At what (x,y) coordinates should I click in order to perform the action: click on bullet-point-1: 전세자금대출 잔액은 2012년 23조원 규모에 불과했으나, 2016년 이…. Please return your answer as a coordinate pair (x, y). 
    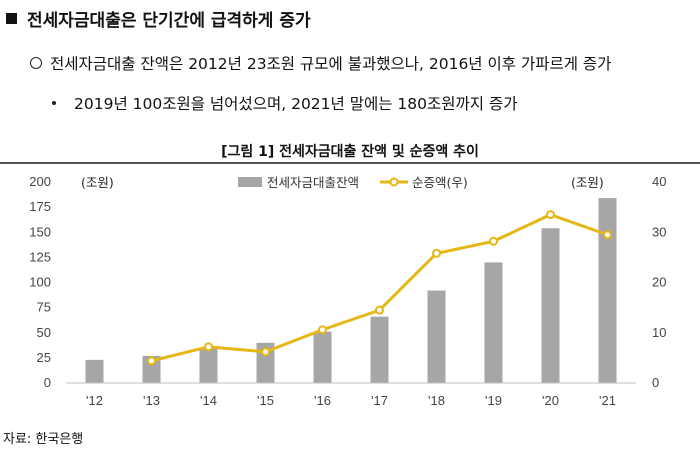
    Looking at the image, I should click on (320, 63).